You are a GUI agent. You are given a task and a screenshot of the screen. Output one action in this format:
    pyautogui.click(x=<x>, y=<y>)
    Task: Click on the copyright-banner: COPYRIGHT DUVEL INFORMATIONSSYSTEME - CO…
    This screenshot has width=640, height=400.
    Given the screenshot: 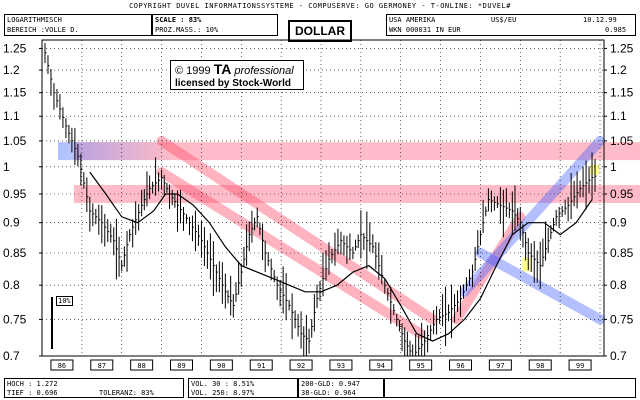 What is the action you would take?
    pyautogui.click(x=320, y=6)
    